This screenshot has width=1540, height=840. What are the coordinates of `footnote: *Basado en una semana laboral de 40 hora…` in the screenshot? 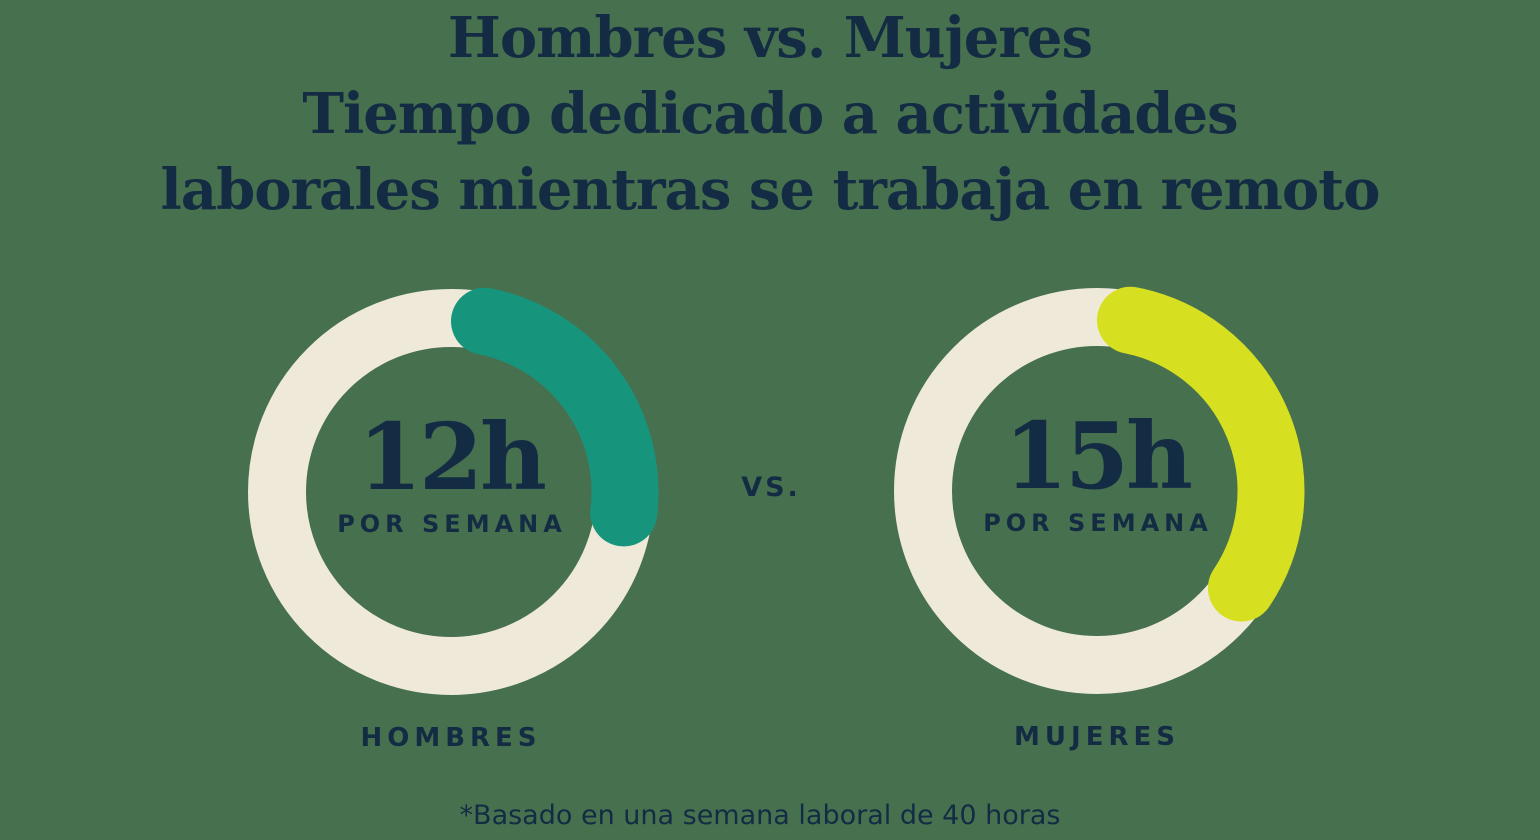 It's located at (760, 815).